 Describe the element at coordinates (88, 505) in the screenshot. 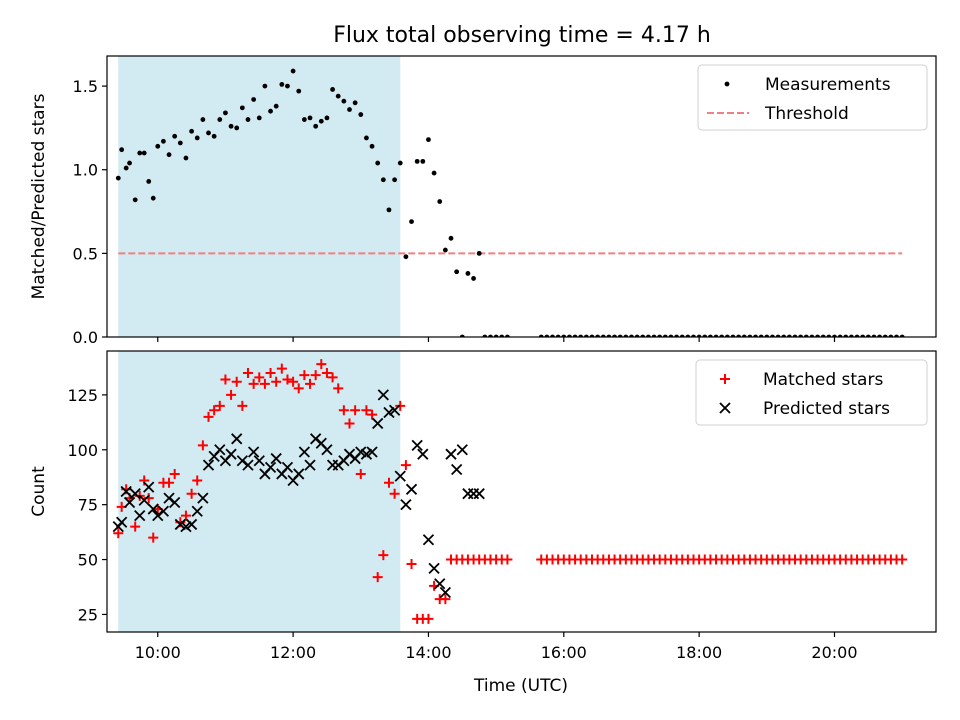

I see `y-tick-label: 75` at that location.